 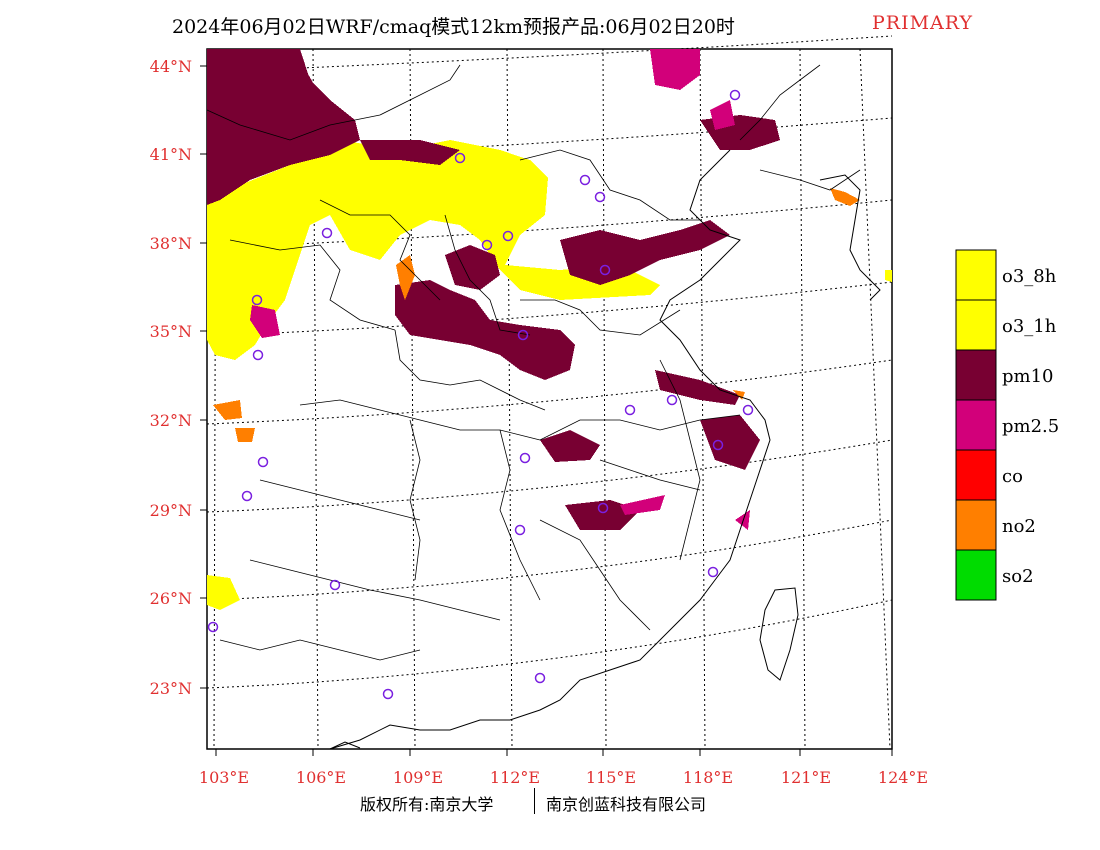 What do you see at coordinates (453, 27) in the screenshot?
I see `map-title: 2024年06月02日WRF/cmaq模式12km预报产品:06月02日20时` at bounding box center [453, 27].